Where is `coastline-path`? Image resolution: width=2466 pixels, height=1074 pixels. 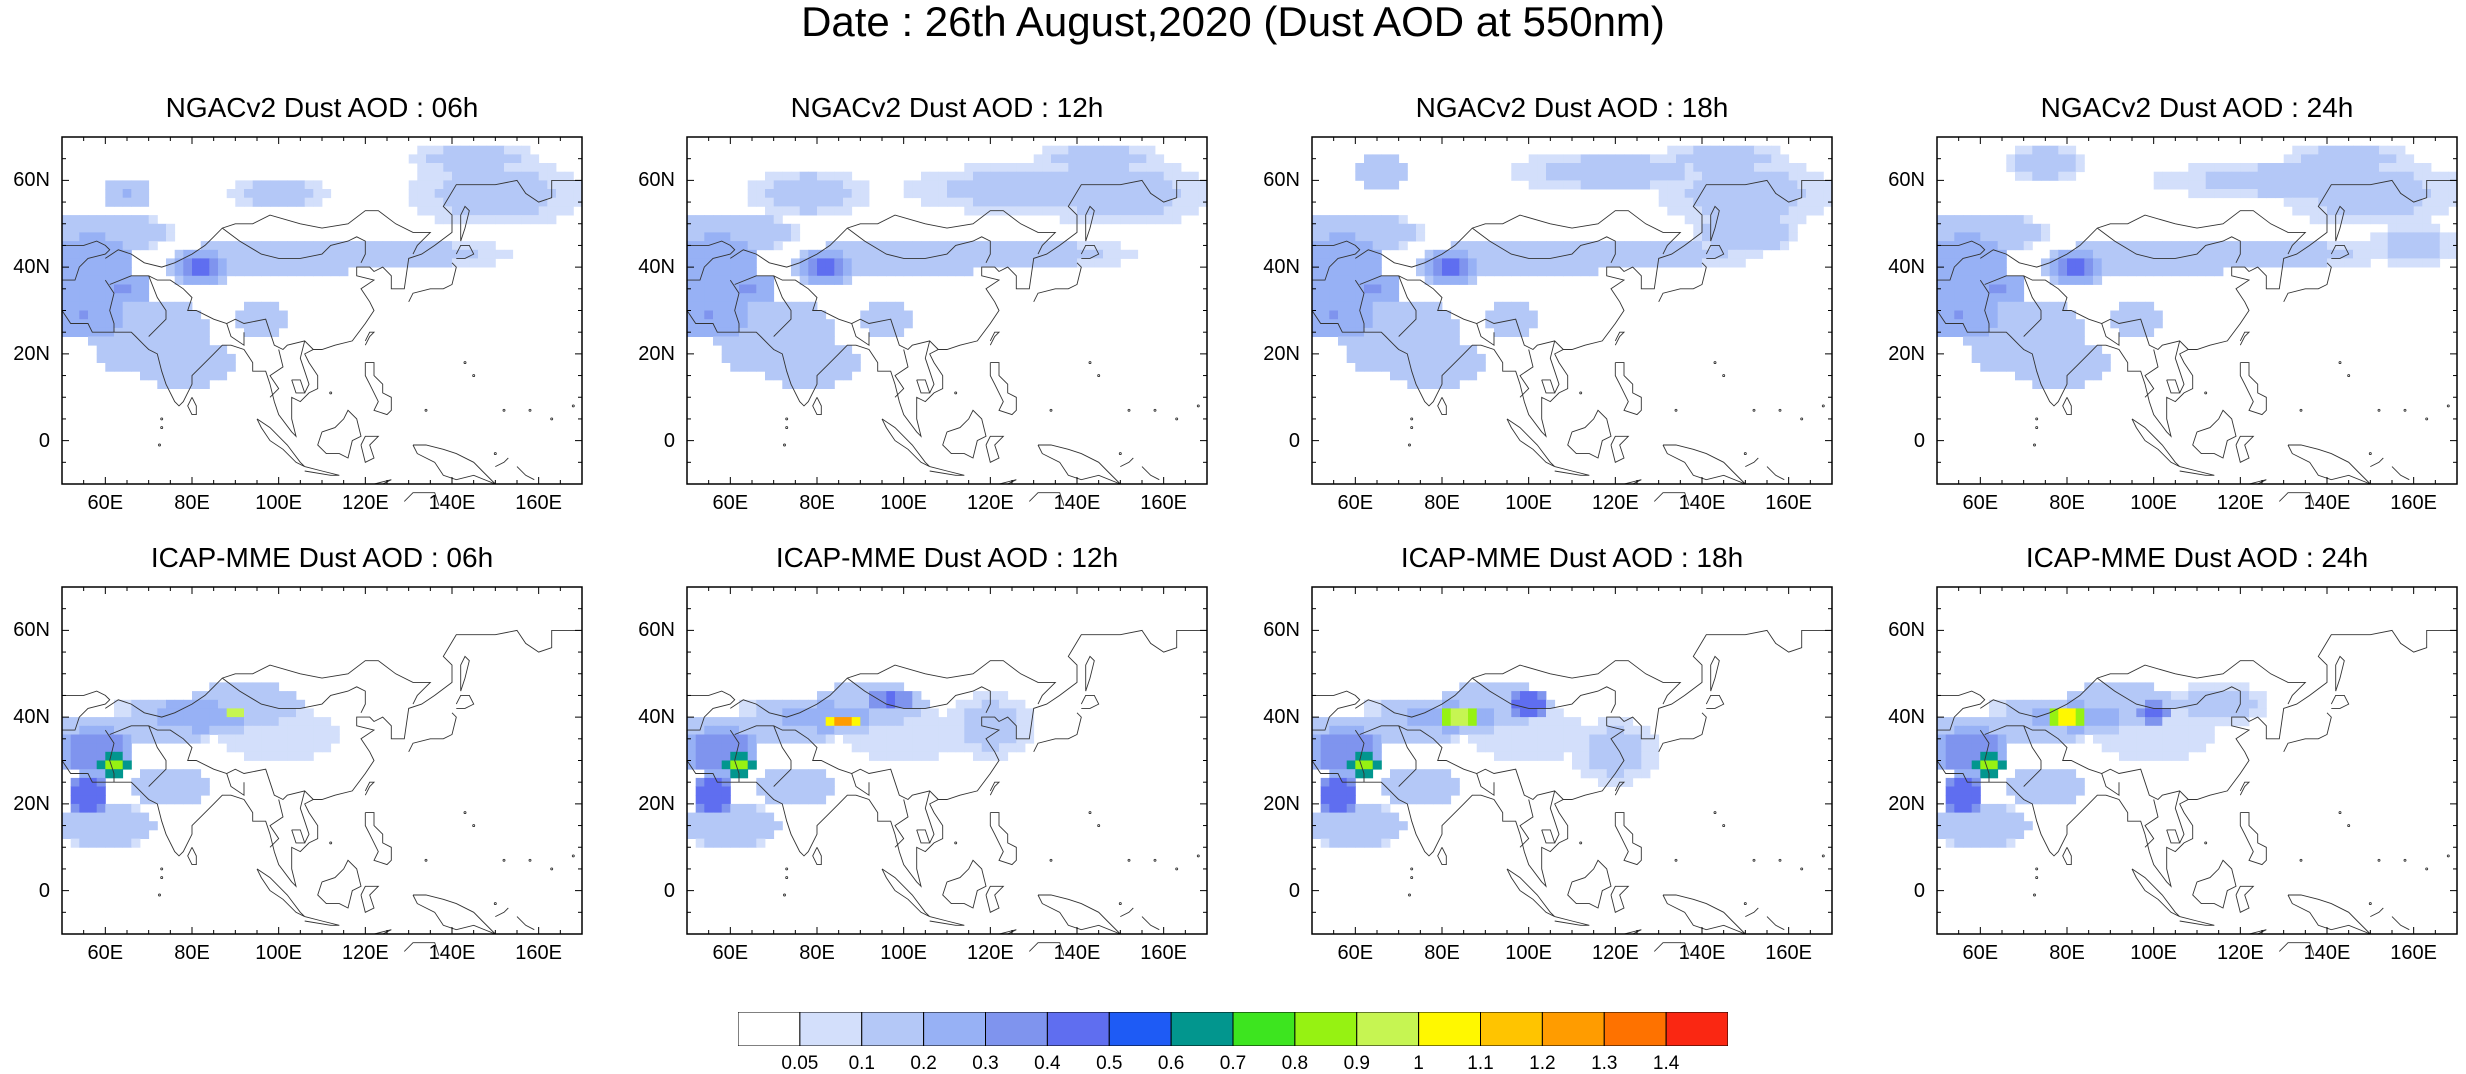
coastline-path is located at coordinates (2329, 464).